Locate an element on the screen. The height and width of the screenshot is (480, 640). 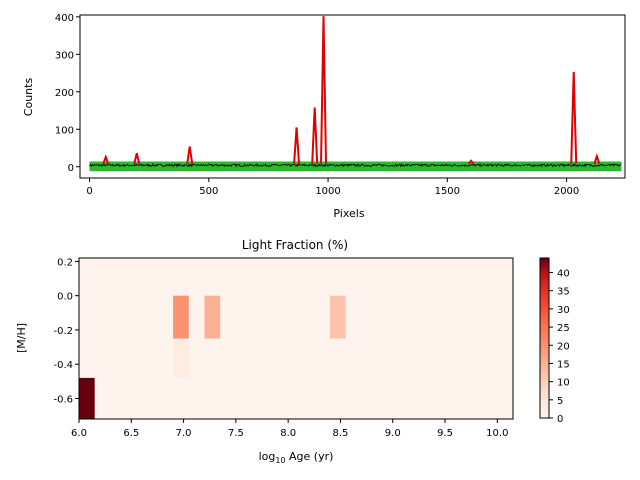
y-tick-label: 0.0 is located at coordinates (65, 297).